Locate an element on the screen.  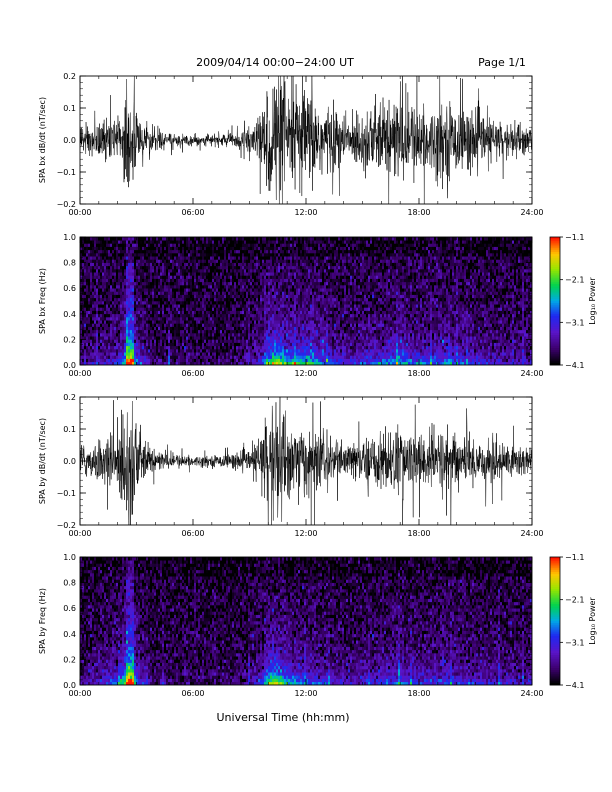
x-axis-label: Universal Time (hh:mm) is located at coordinates (283, 717).